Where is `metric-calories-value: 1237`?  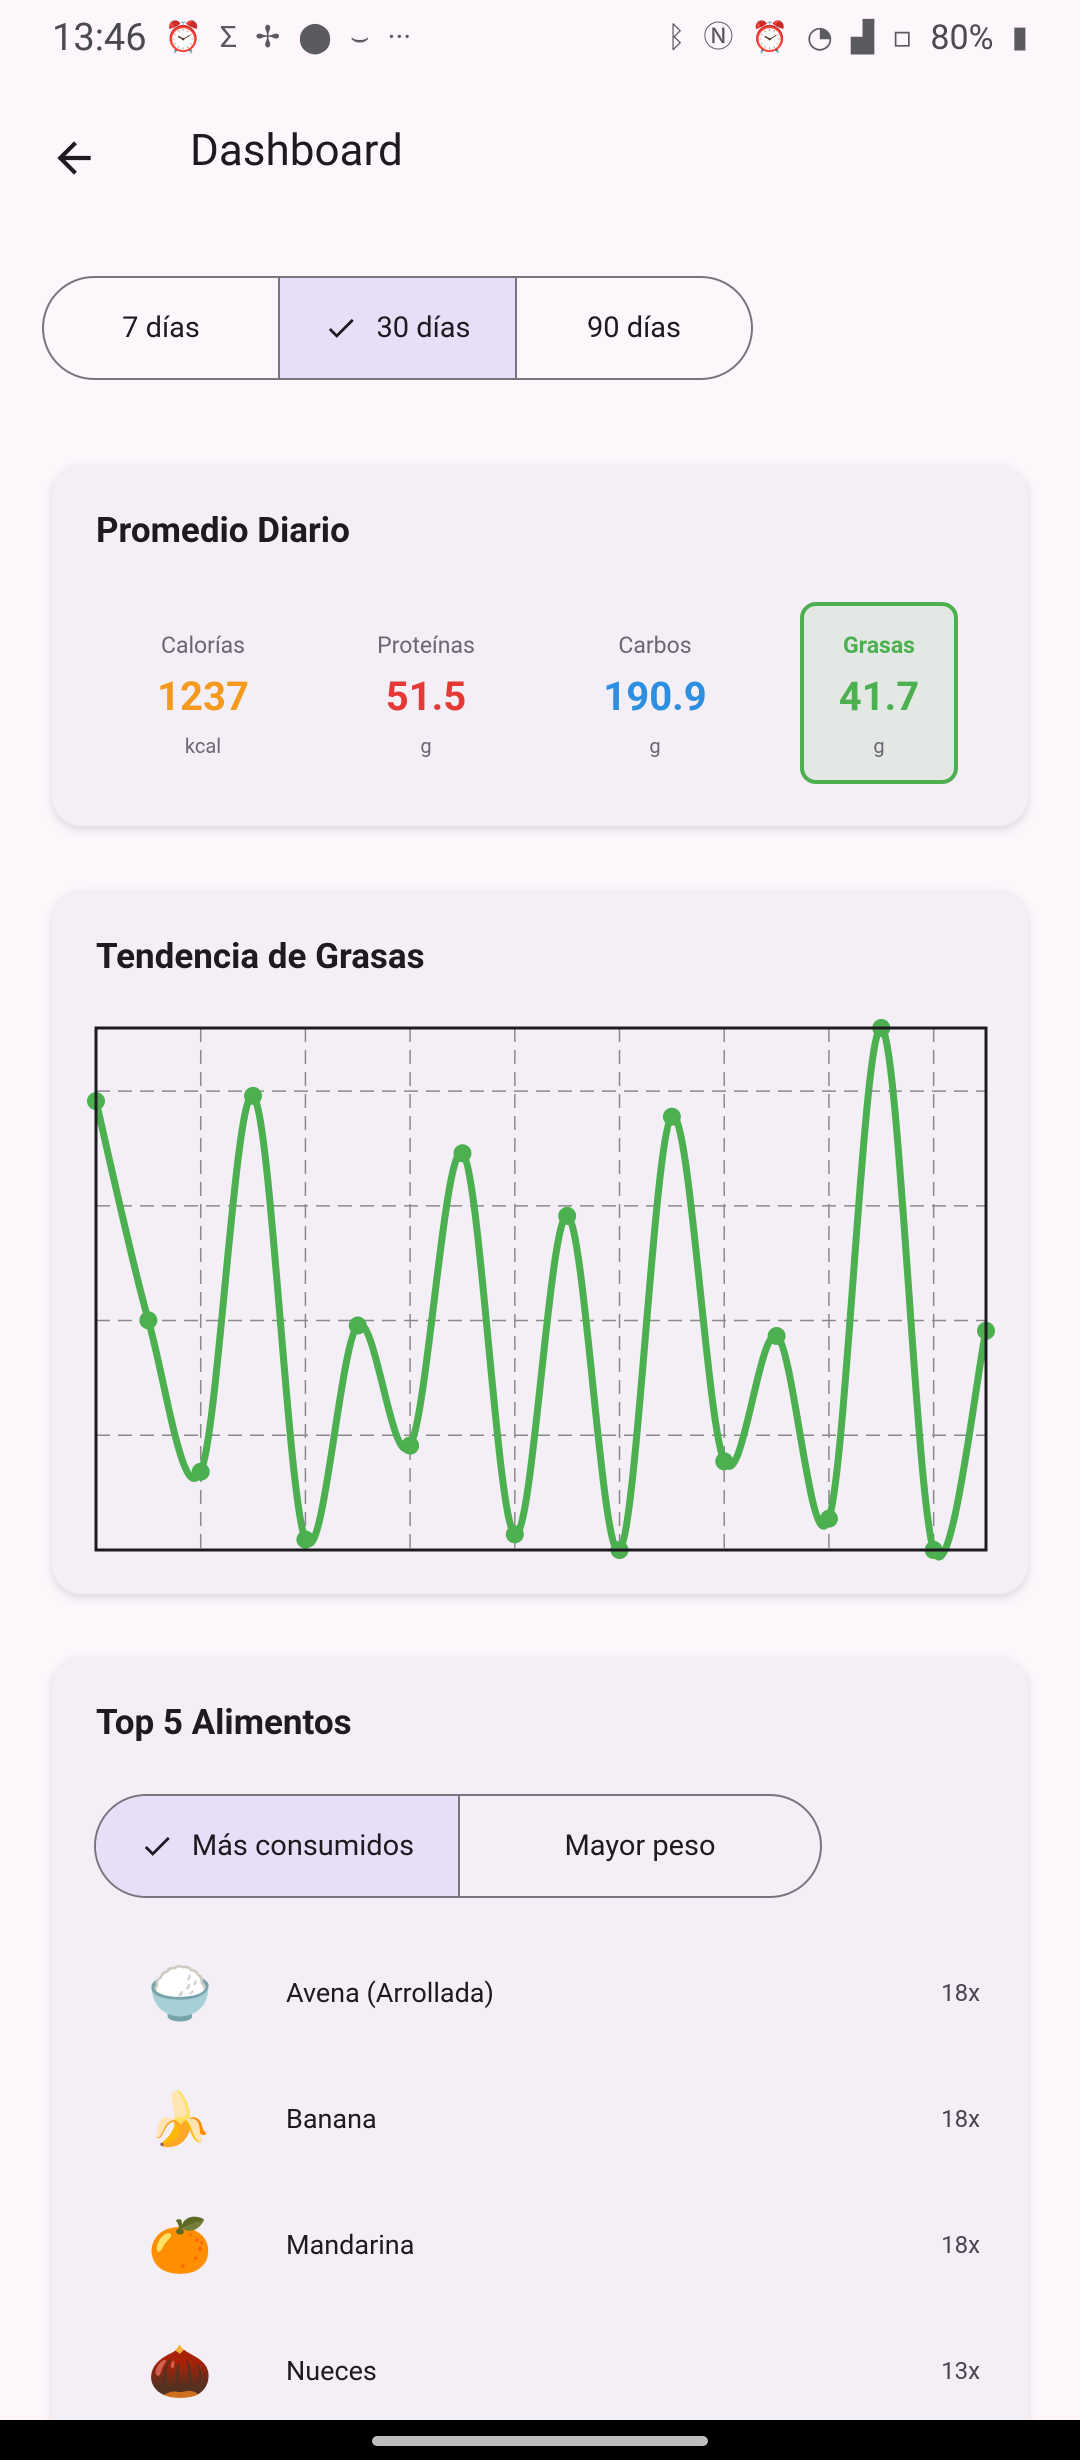
metric-calories-value: 1237 is located at coordinates (203, 696).